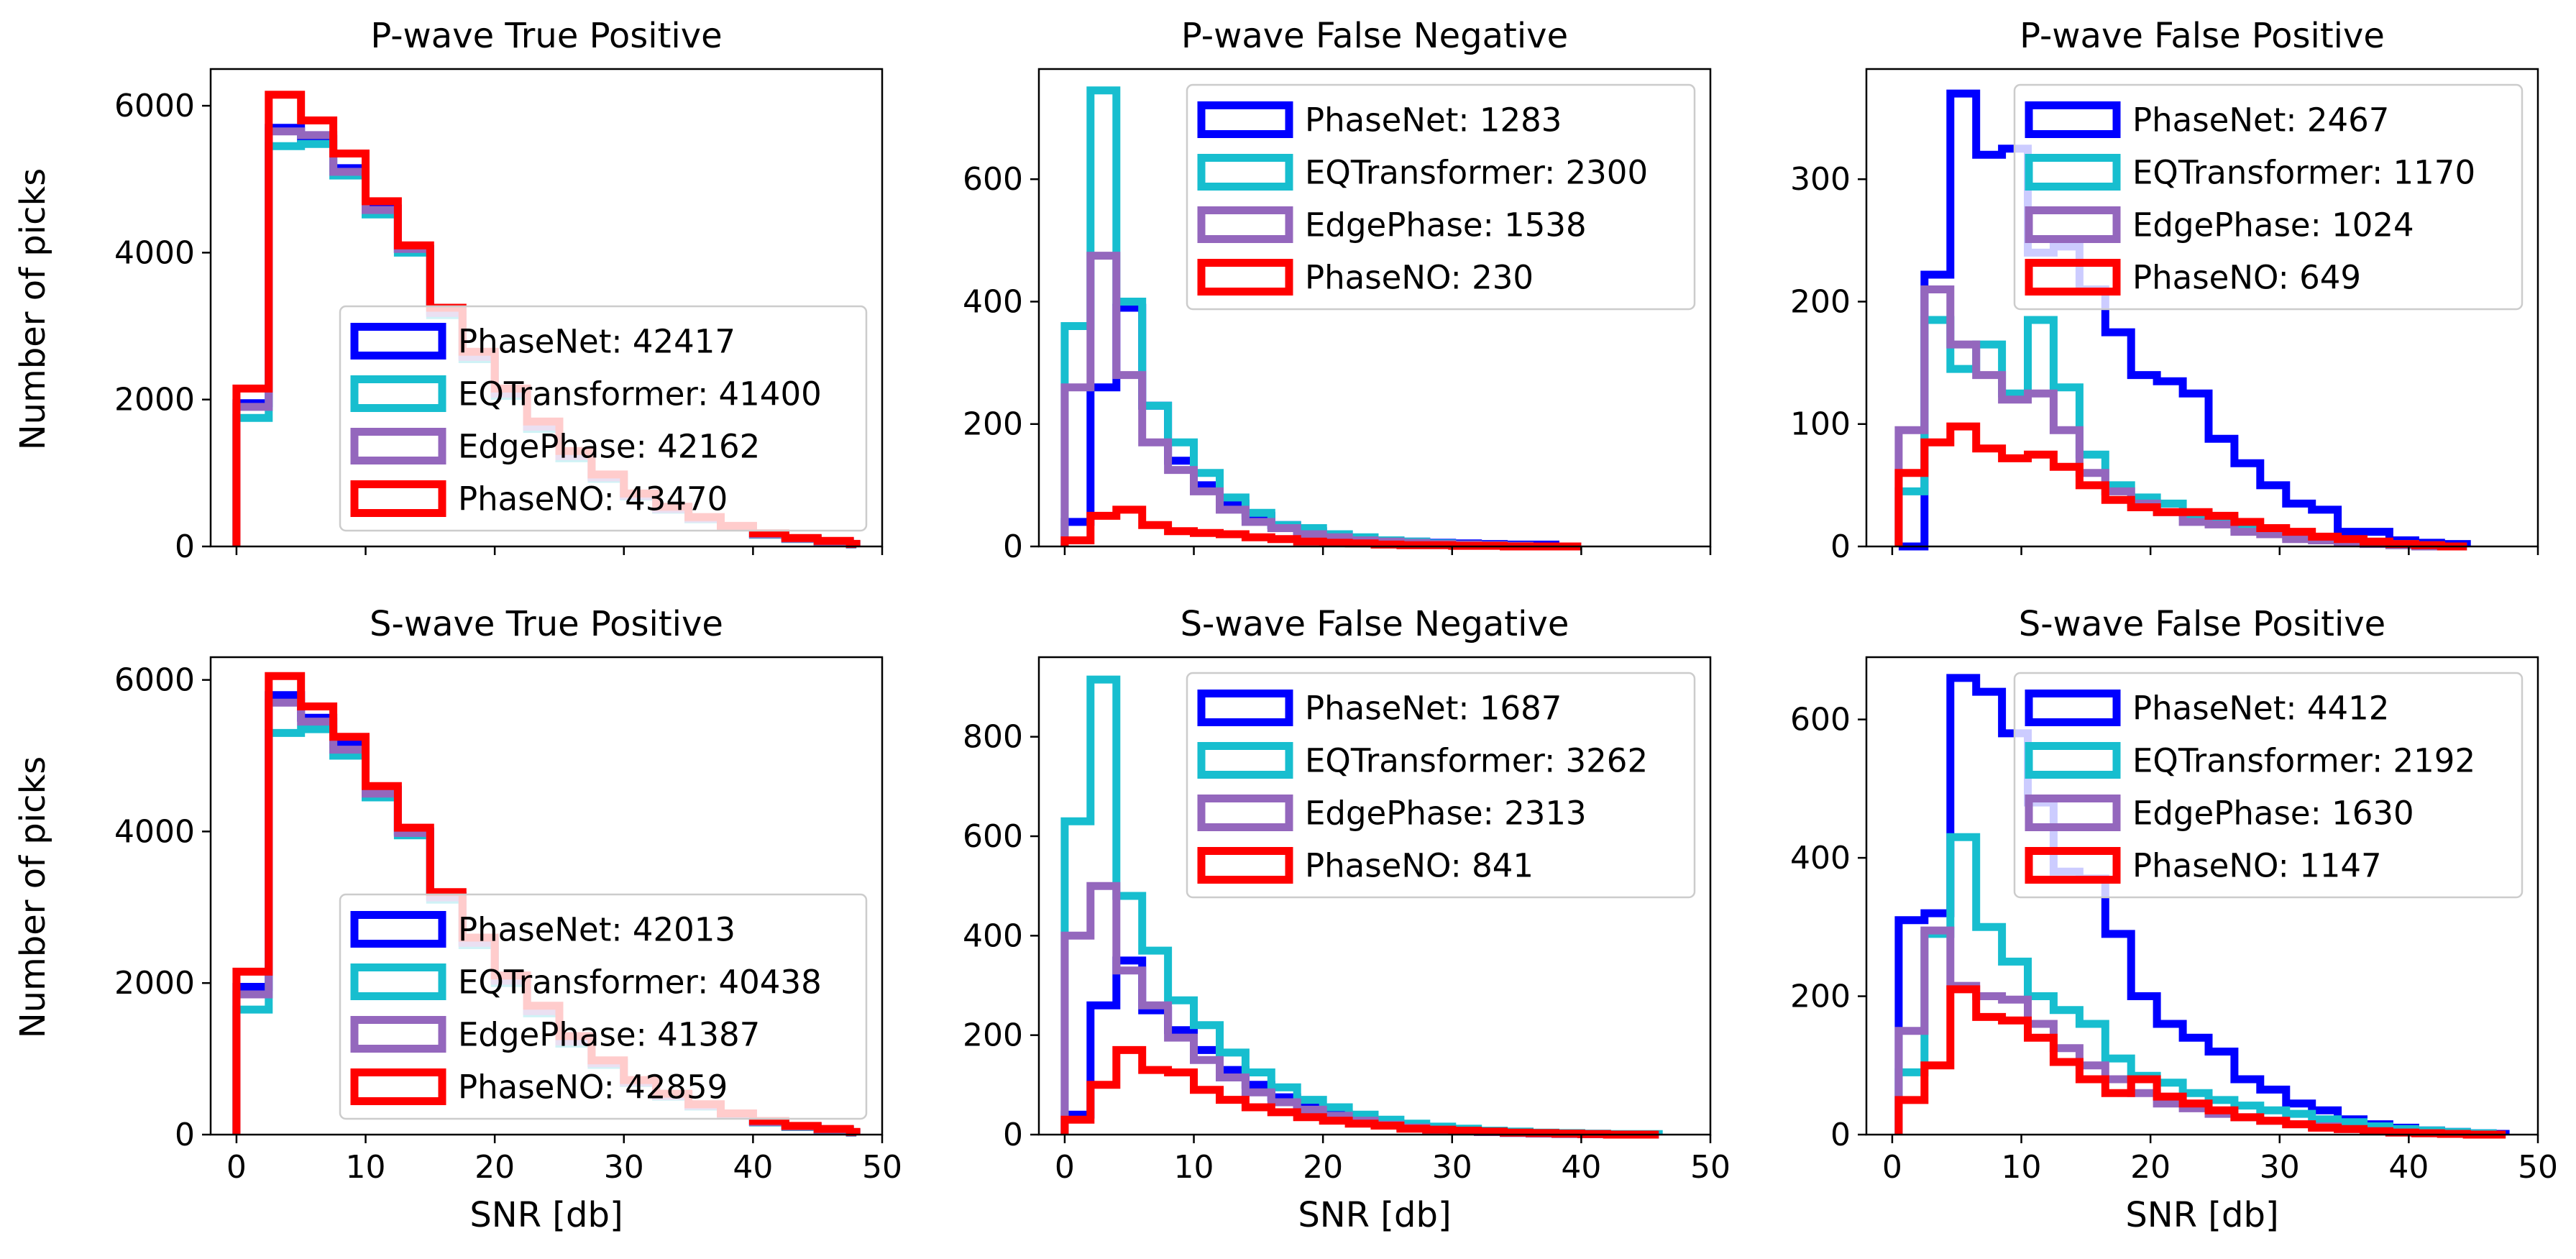 This screenshot has width=2576, height=1259. What do you see at coordinates (993, 180) in the screenshot?
I see `y-tick-label: 600` at bounding box center [993, 180].